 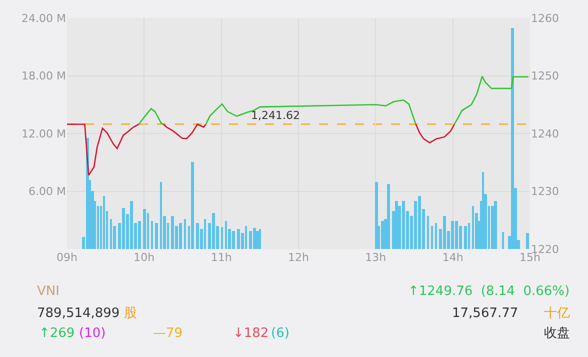 I want to click on text: ↓182, so click(x=251, y=333).